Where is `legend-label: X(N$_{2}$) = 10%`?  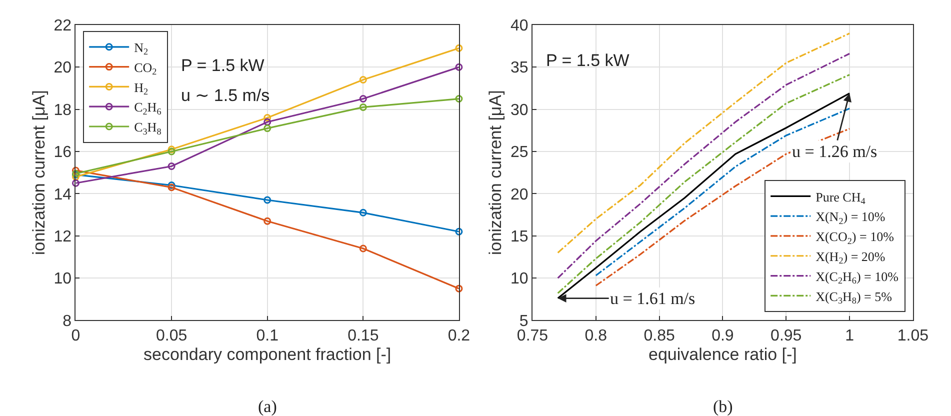
legend-label: X(N$_{2}$) = 10% is located at coordinates (851, 217).